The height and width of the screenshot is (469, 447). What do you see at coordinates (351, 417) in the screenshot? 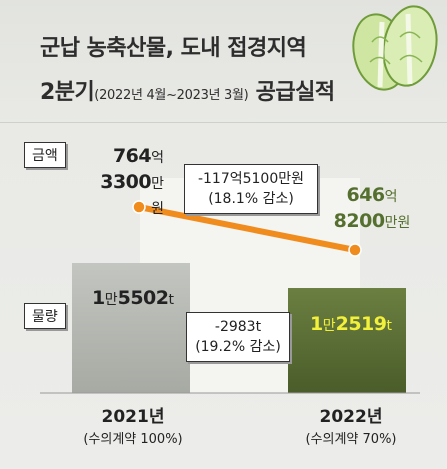
I see `category-2022: 2022년` at bounding box center [351, 417].